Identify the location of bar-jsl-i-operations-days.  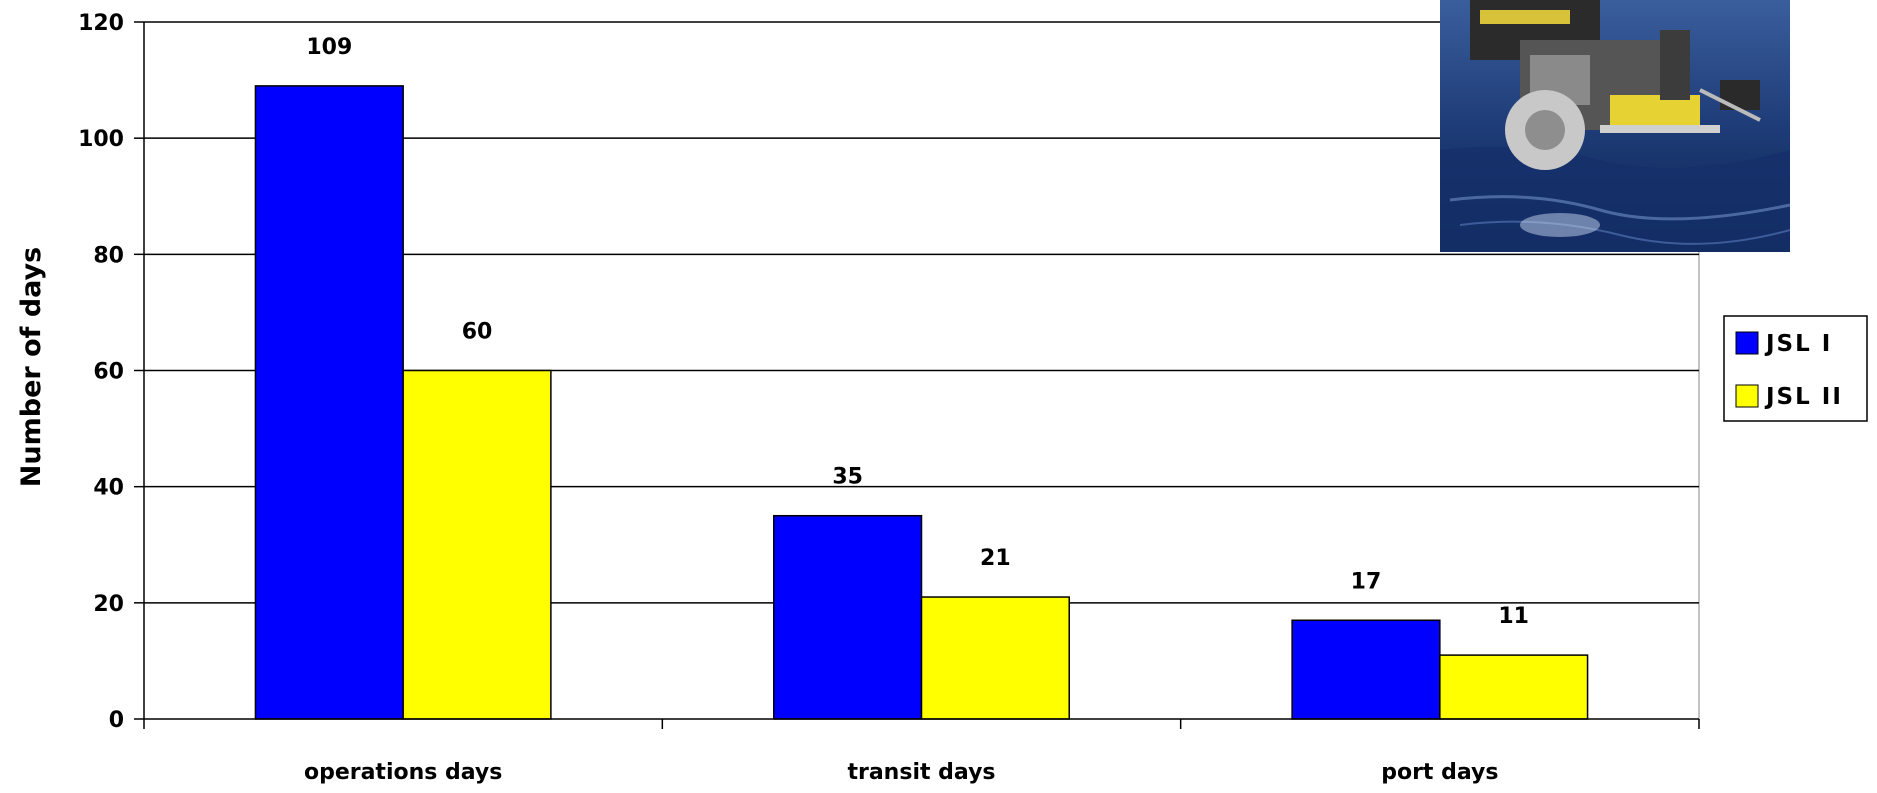
(329, 402).